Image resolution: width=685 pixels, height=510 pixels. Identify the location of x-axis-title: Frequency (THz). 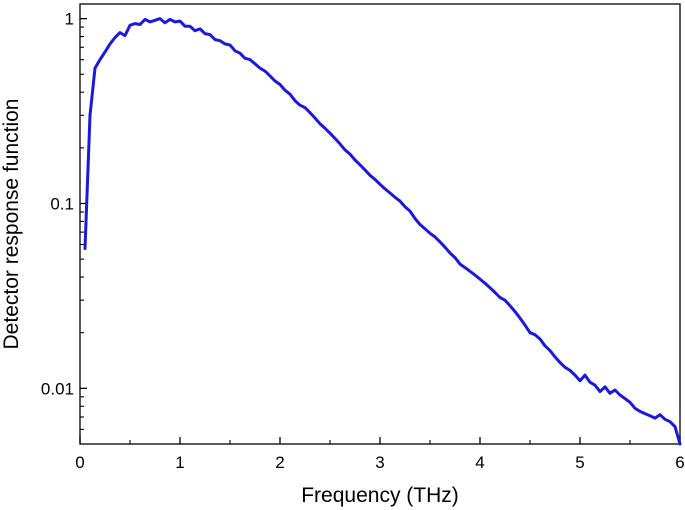
(380, 495).